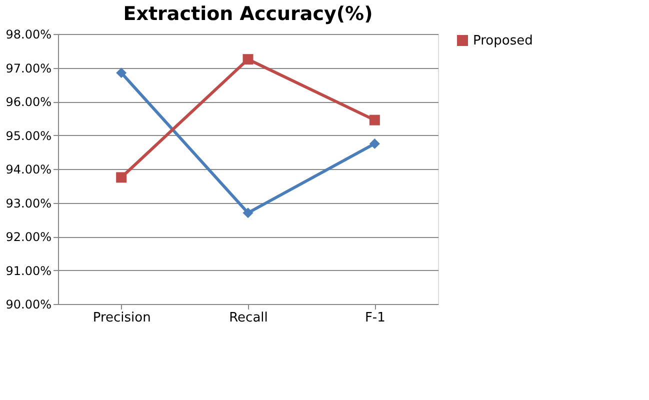 The image size is (649, 400). Describe the element at coordinates (121, 318) in the screenshot. I see `x-tick-label: Precision` at that location.